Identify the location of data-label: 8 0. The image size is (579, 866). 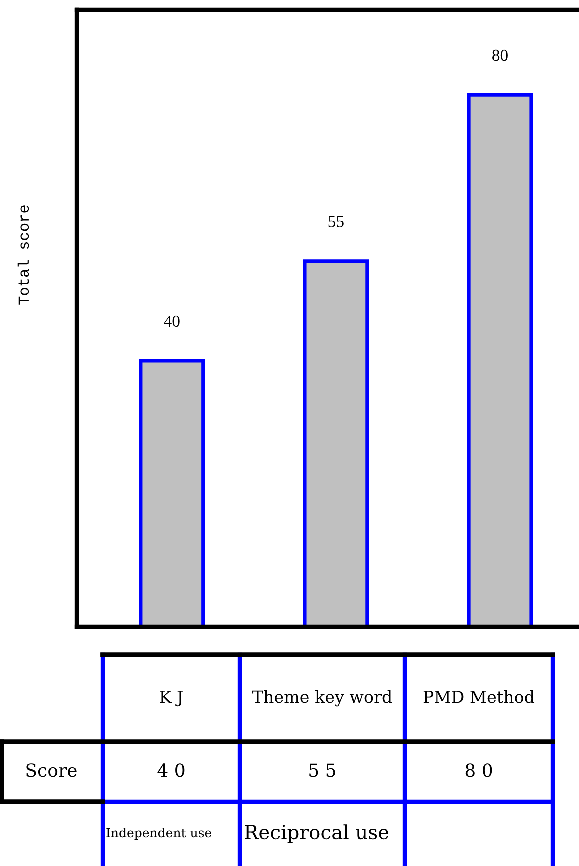
(479, 771).